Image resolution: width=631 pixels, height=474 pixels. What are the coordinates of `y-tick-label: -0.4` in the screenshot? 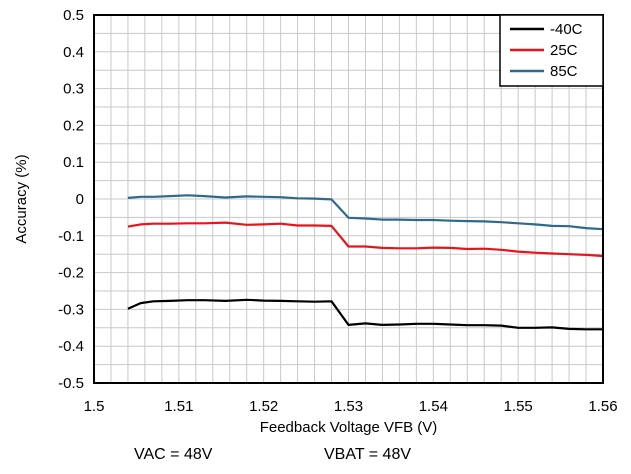 It's located at (71, 346).